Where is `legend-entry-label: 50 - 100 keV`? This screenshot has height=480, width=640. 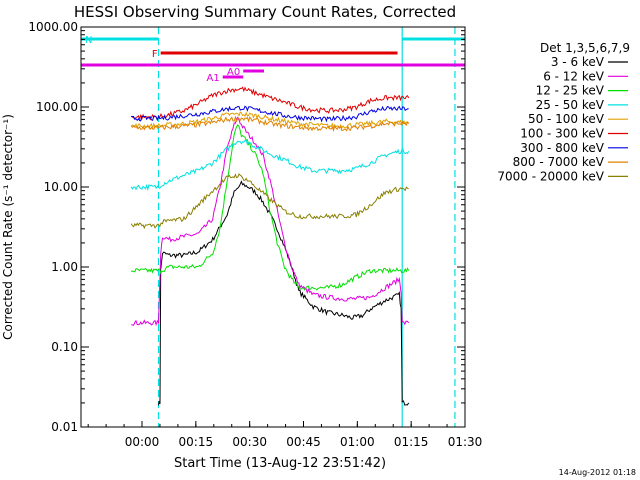
legend-entry-label: 50 - 100 keV is located at coordinates (566, 119).